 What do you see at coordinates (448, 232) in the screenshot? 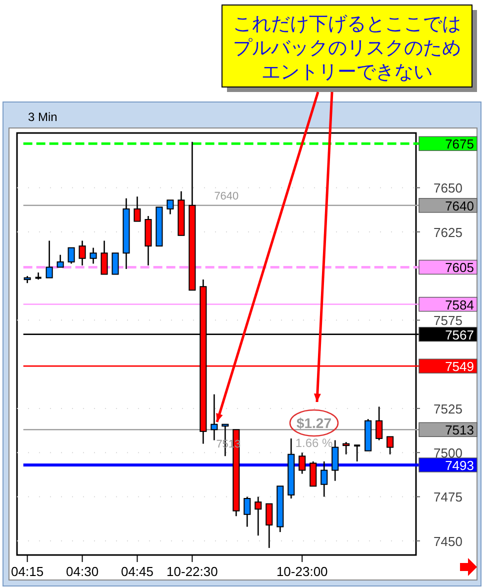
I see `y-tick-label: 7625` at bounding box center [448, 232].